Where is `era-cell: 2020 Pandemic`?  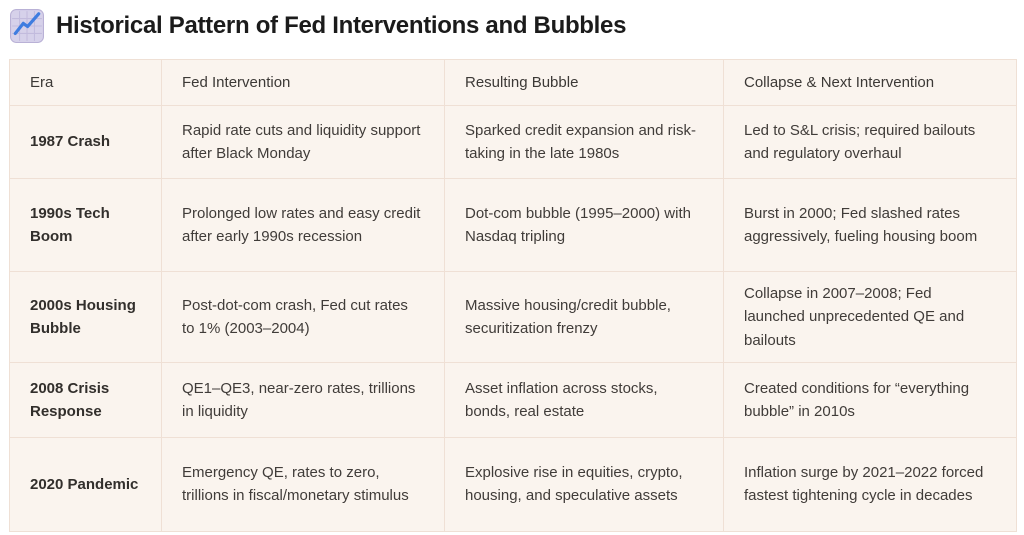 era-cell: 2020 Pandemic is located at coordinates (85, 484).